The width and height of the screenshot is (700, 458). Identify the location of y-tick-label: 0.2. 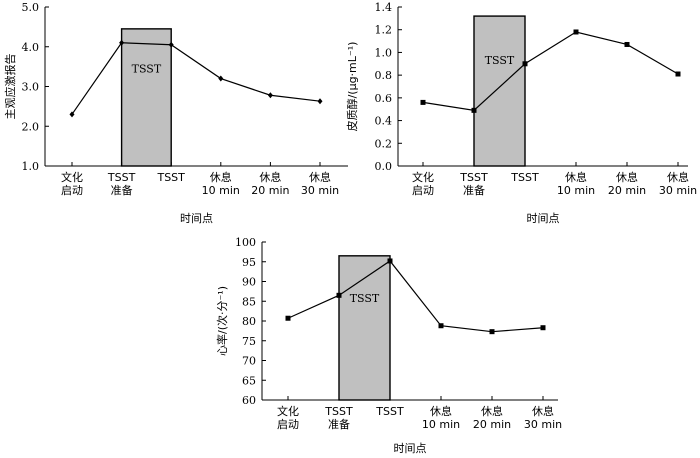
(384, 143).